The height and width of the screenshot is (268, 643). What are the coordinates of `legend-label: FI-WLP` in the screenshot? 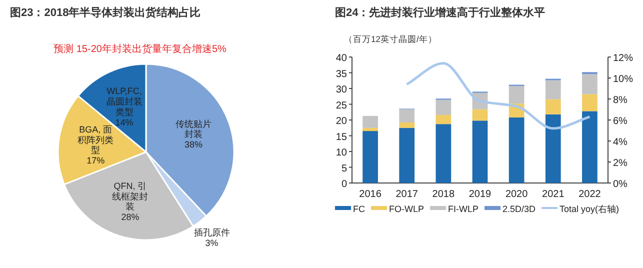 It's located at (463, 209).